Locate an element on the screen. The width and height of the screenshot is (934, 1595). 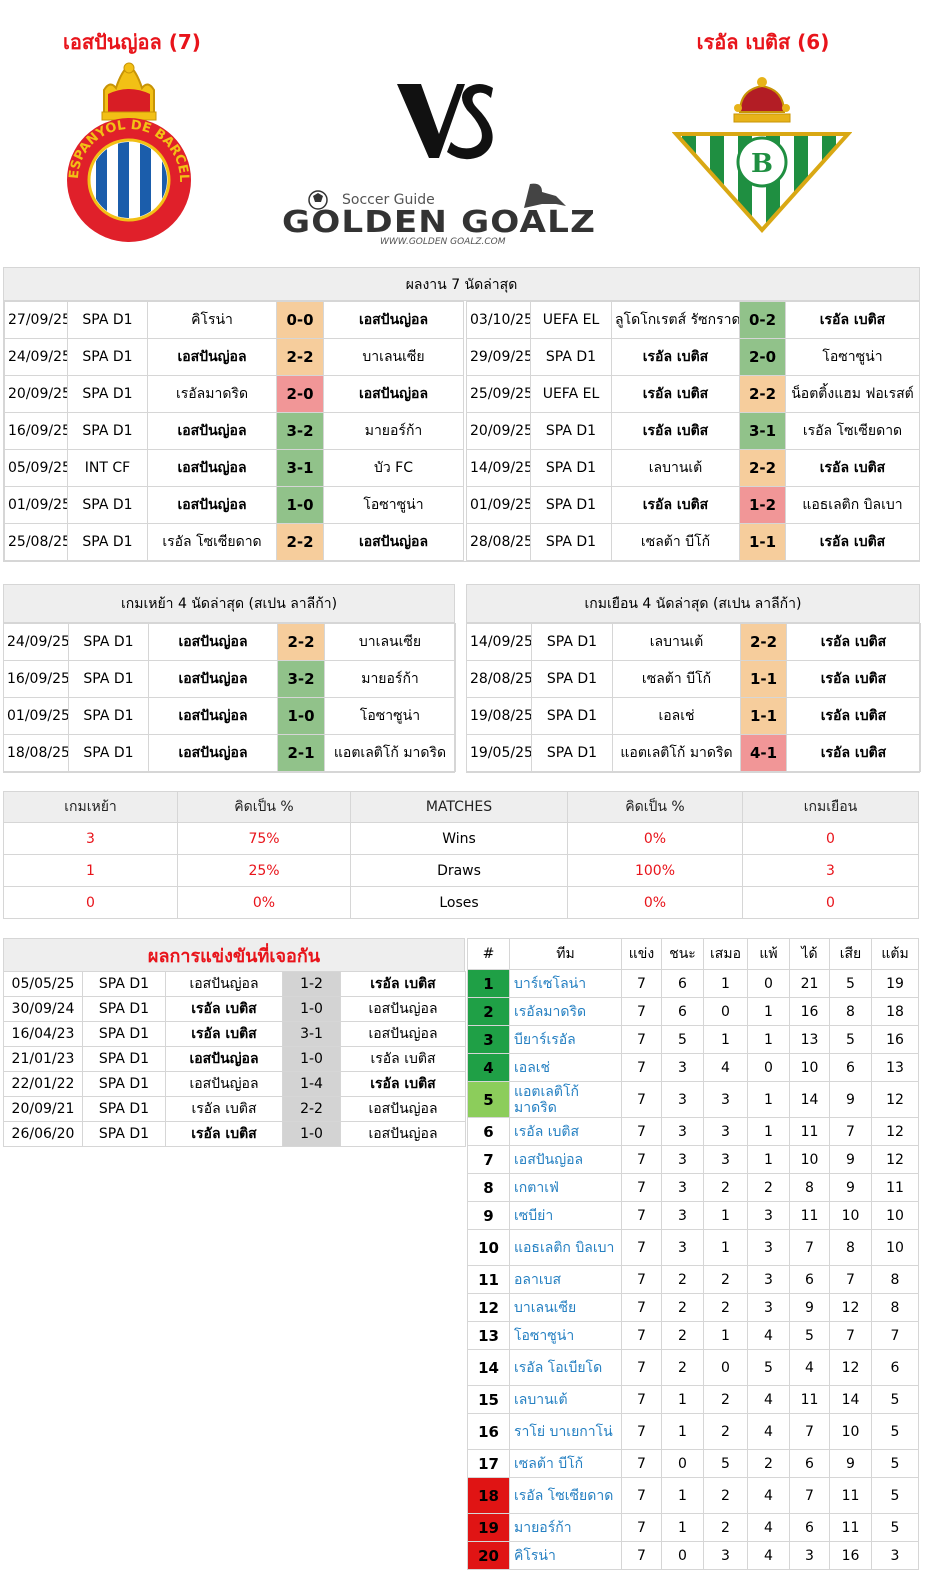
standings-team-link: บียาร์เรอัล is located at coordinates (565, 1039).